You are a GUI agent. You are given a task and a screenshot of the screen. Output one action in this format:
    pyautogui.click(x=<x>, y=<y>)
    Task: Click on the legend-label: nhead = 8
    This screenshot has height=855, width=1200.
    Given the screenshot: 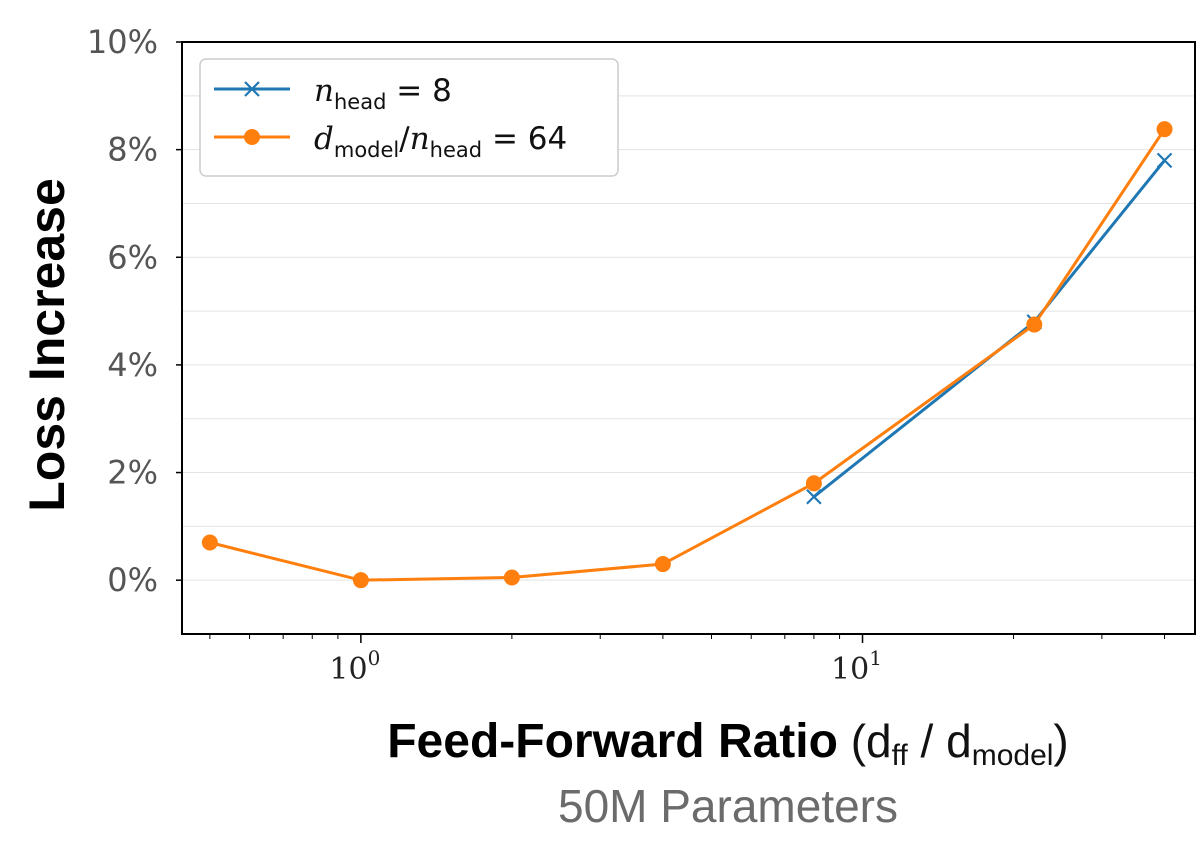 What is the action you would take?
    pyautogui.click(x=383, y=93)
    